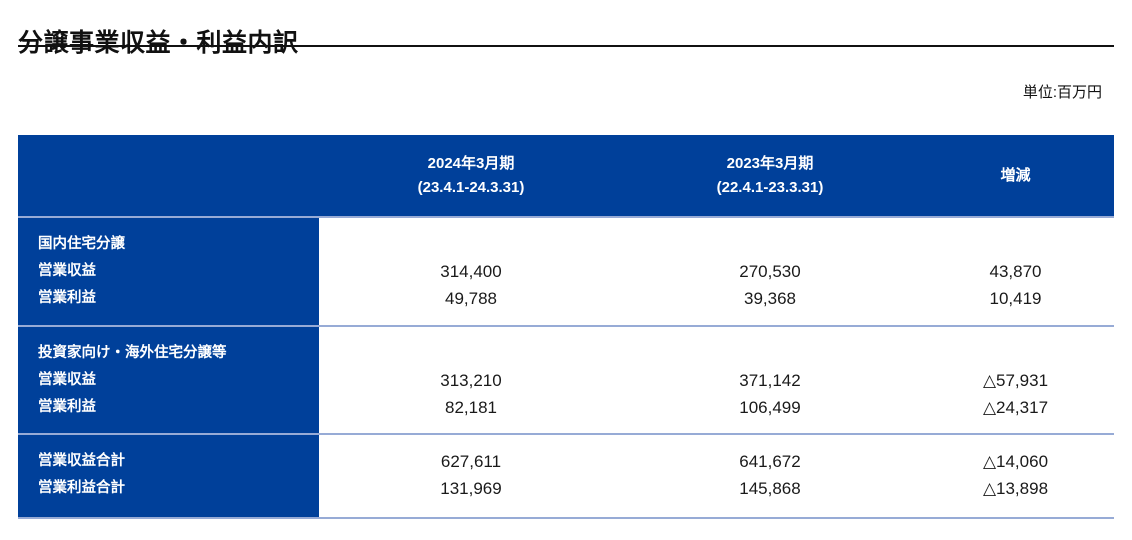 This screenshot has width=1132, height=540. I want to click on value-total-profit-change: △13,898, so click(1015, 488).